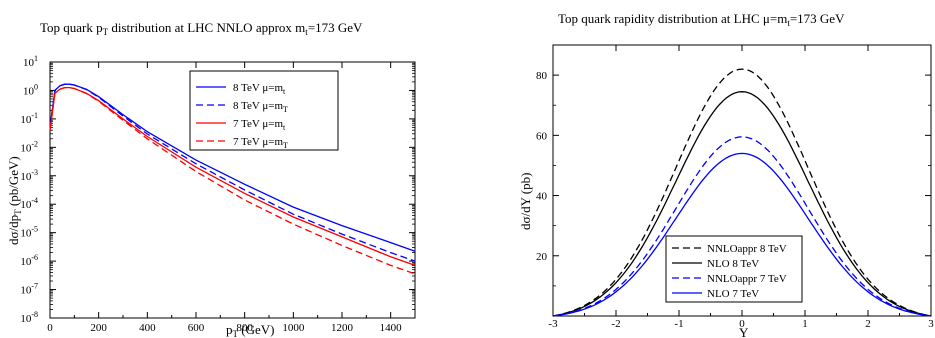 Image resolution: width=935 pixels, height=338 pixels. I want to click on rapidity-legend-label: NNLOappr 7 TeV, so click(747, 279).